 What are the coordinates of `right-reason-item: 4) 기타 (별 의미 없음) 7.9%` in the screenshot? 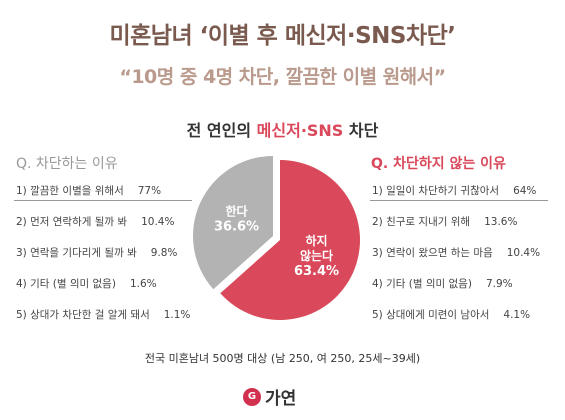 It's located at (459, 284).